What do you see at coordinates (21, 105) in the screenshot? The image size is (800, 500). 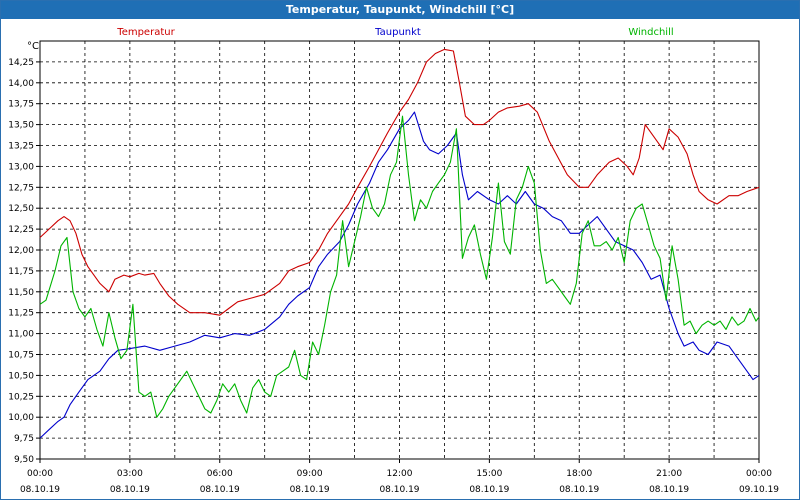 I see `y-tick-label: 13,75` at bounding box center [21, 105].